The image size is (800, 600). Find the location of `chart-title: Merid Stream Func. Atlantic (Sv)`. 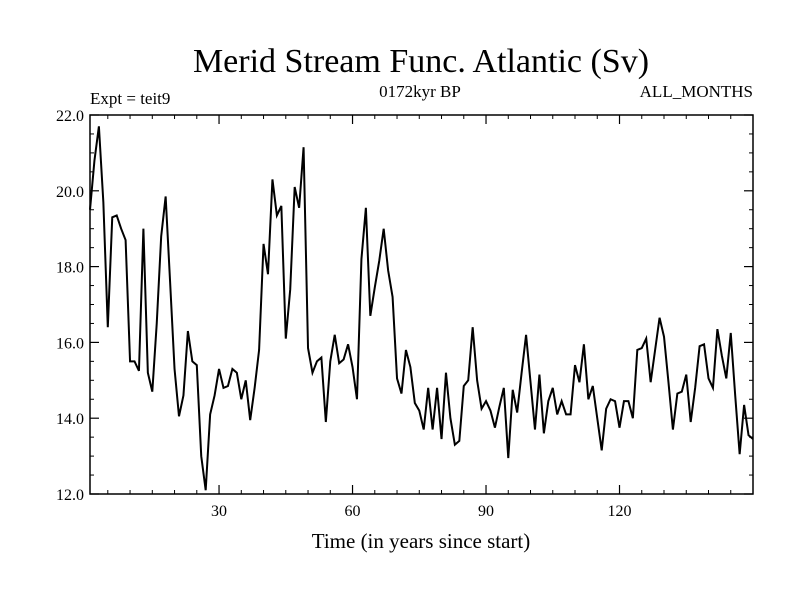

chart-title: Merid Stream Func. Atlantic (Sv) is located at coordinates (421, 61).